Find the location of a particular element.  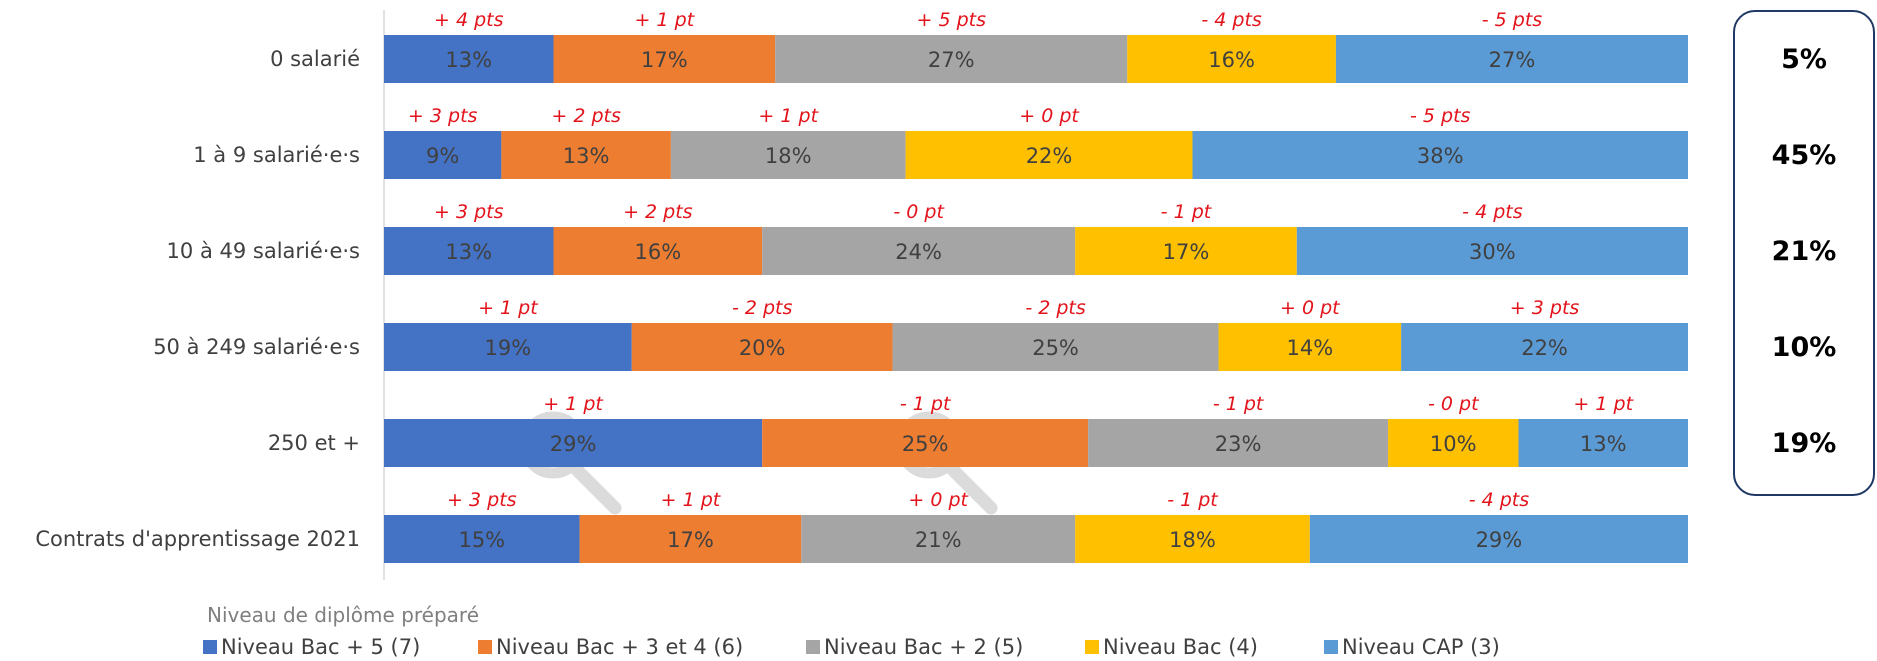

data-label: 30% is located at coordinates (1492, 252).